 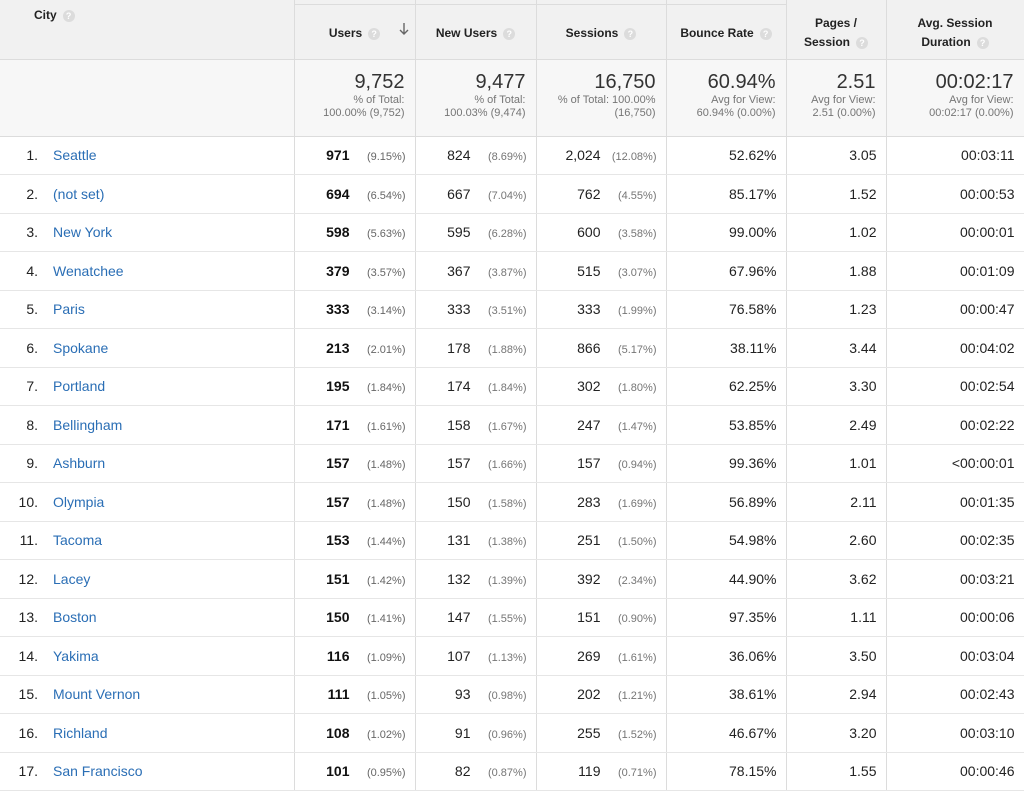 I want to click on sessions-cell: 600 (3.58%), so click(x=601, y=232).